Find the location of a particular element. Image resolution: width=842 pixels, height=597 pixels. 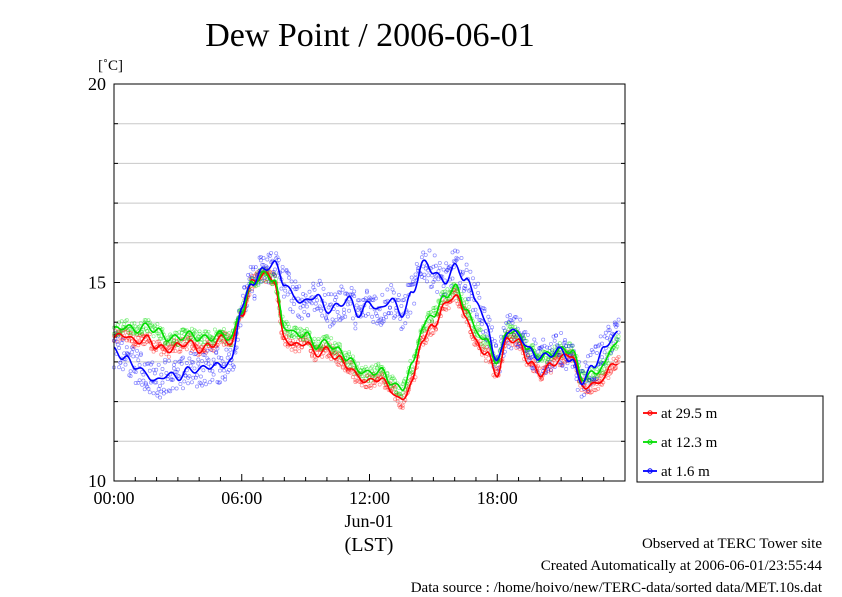

legend: at 29.5 m at 12.3 m at 1.6 m is located at coordinates (730, 439).